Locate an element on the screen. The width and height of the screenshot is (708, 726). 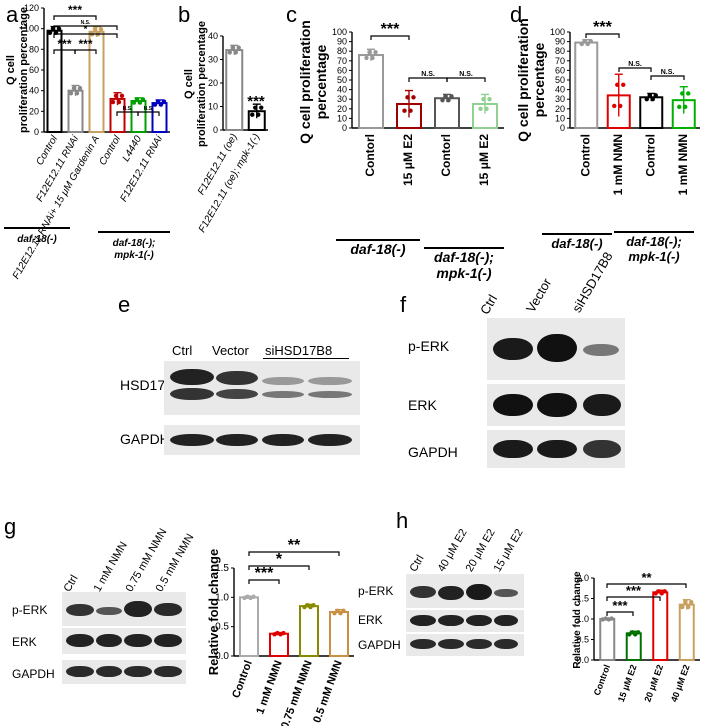
panel-label-e: e is located at coordinates (124, 304).